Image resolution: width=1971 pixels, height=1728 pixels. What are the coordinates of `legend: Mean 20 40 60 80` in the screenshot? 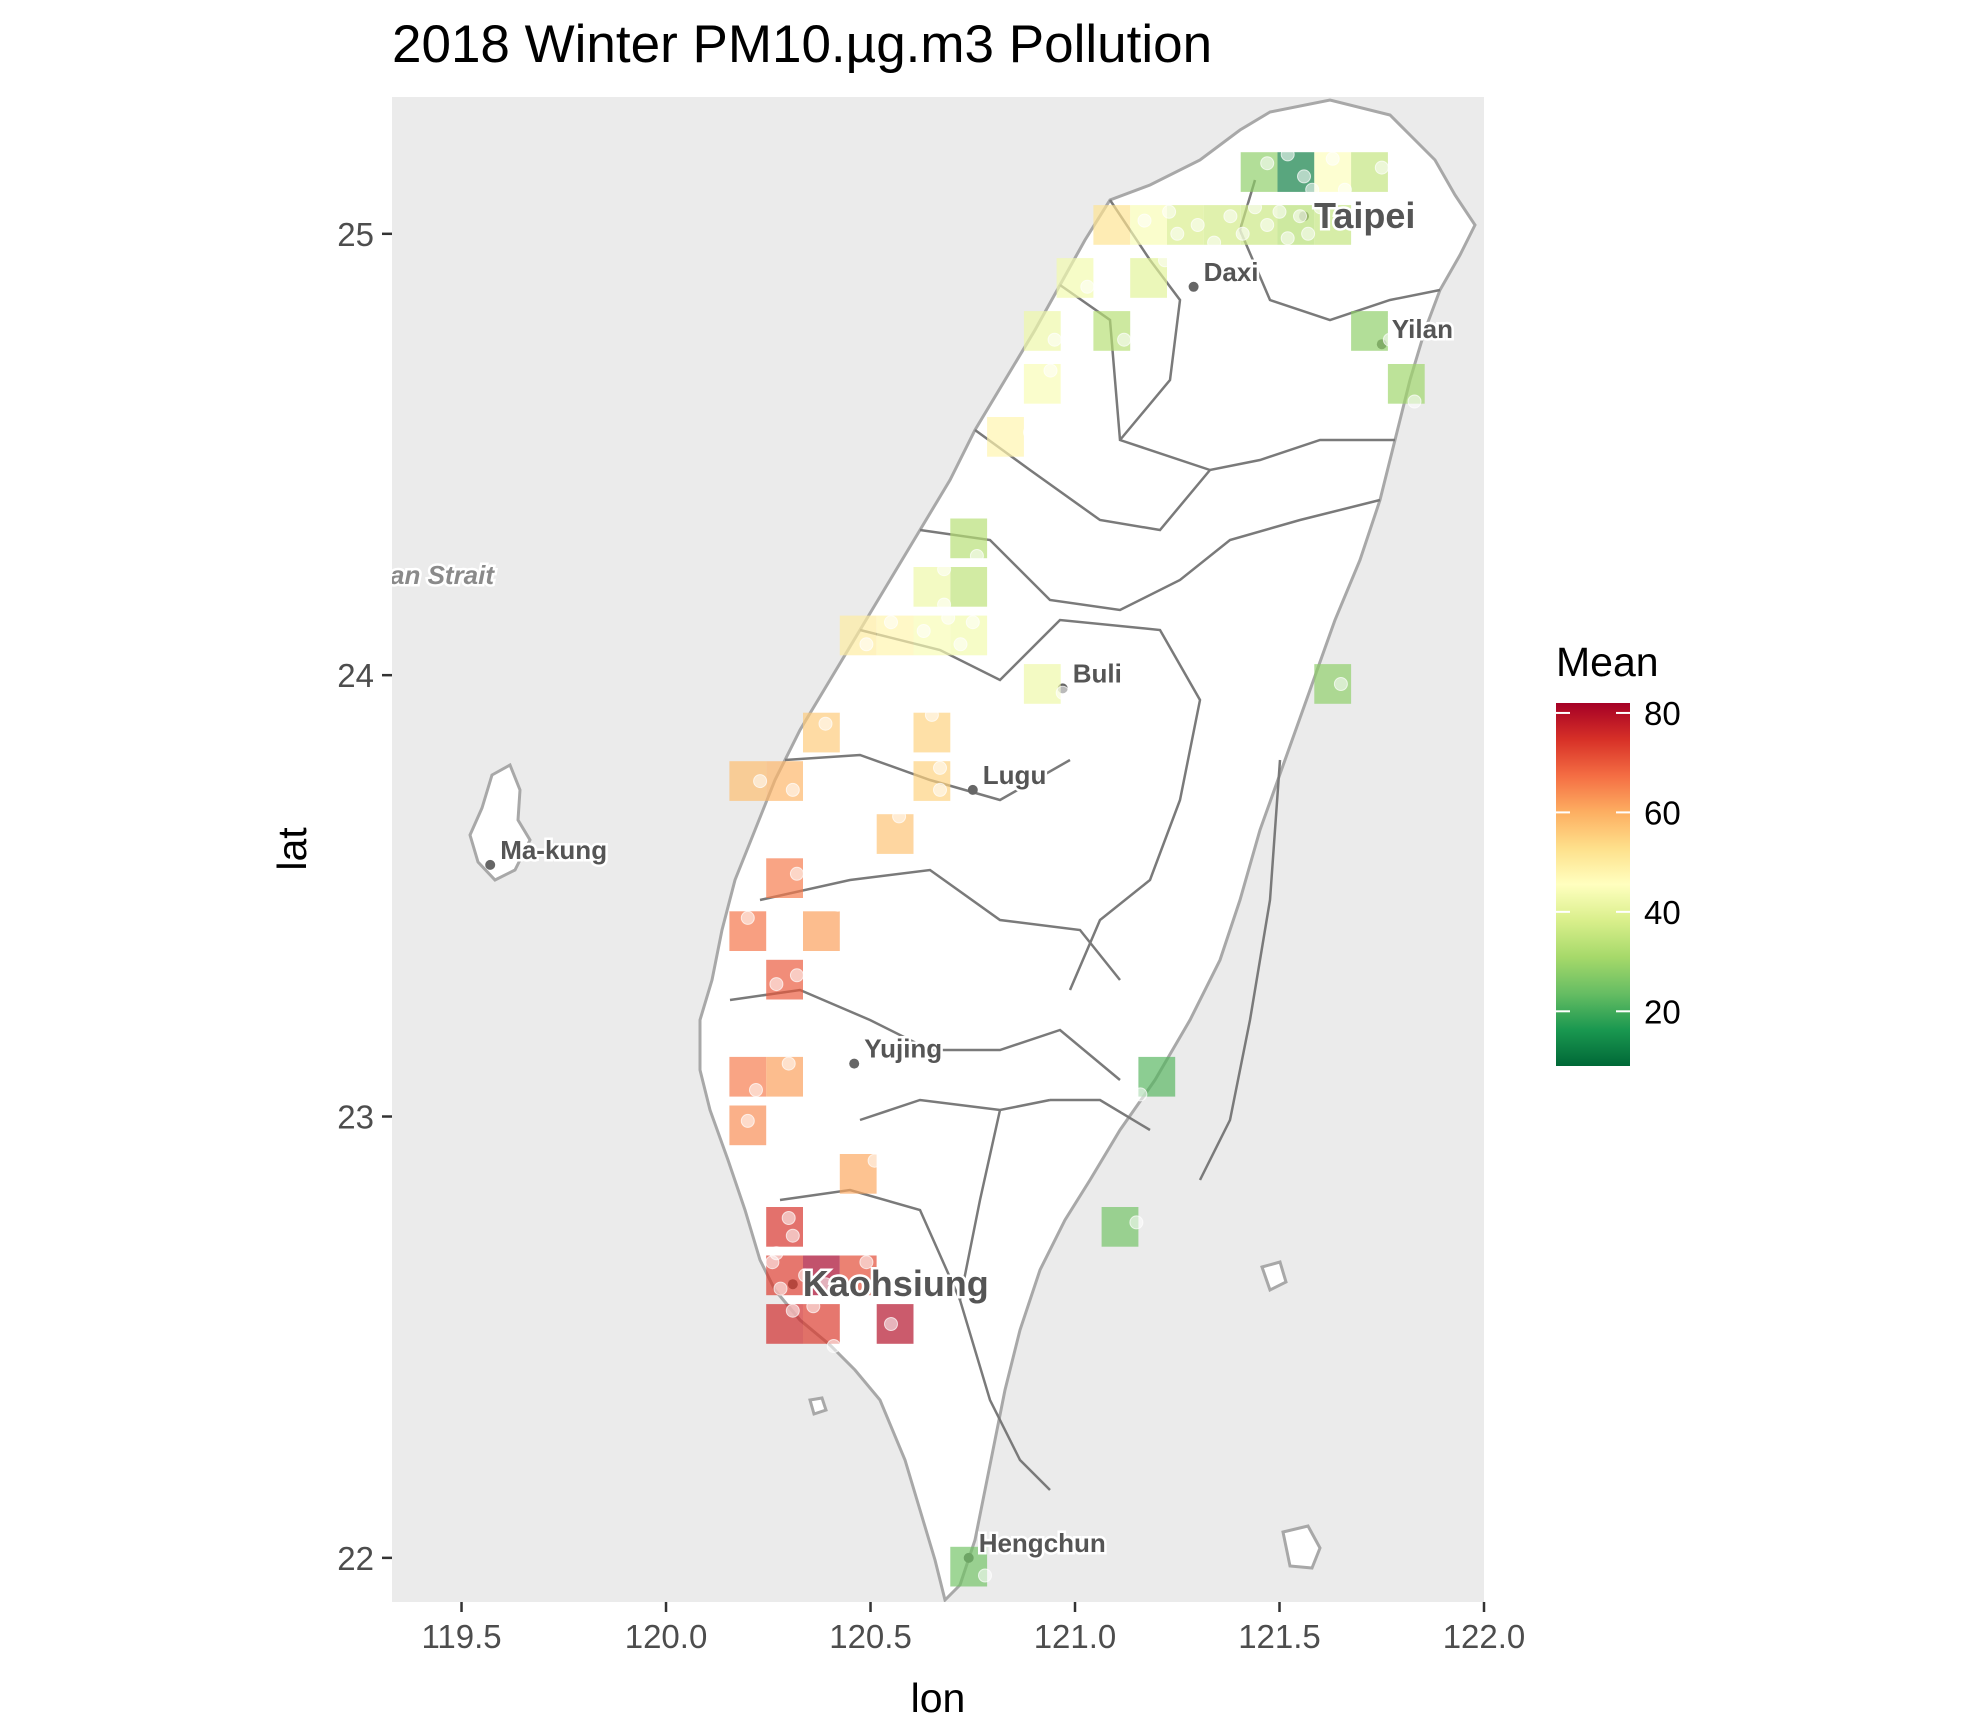 It's located at (1618, 852).